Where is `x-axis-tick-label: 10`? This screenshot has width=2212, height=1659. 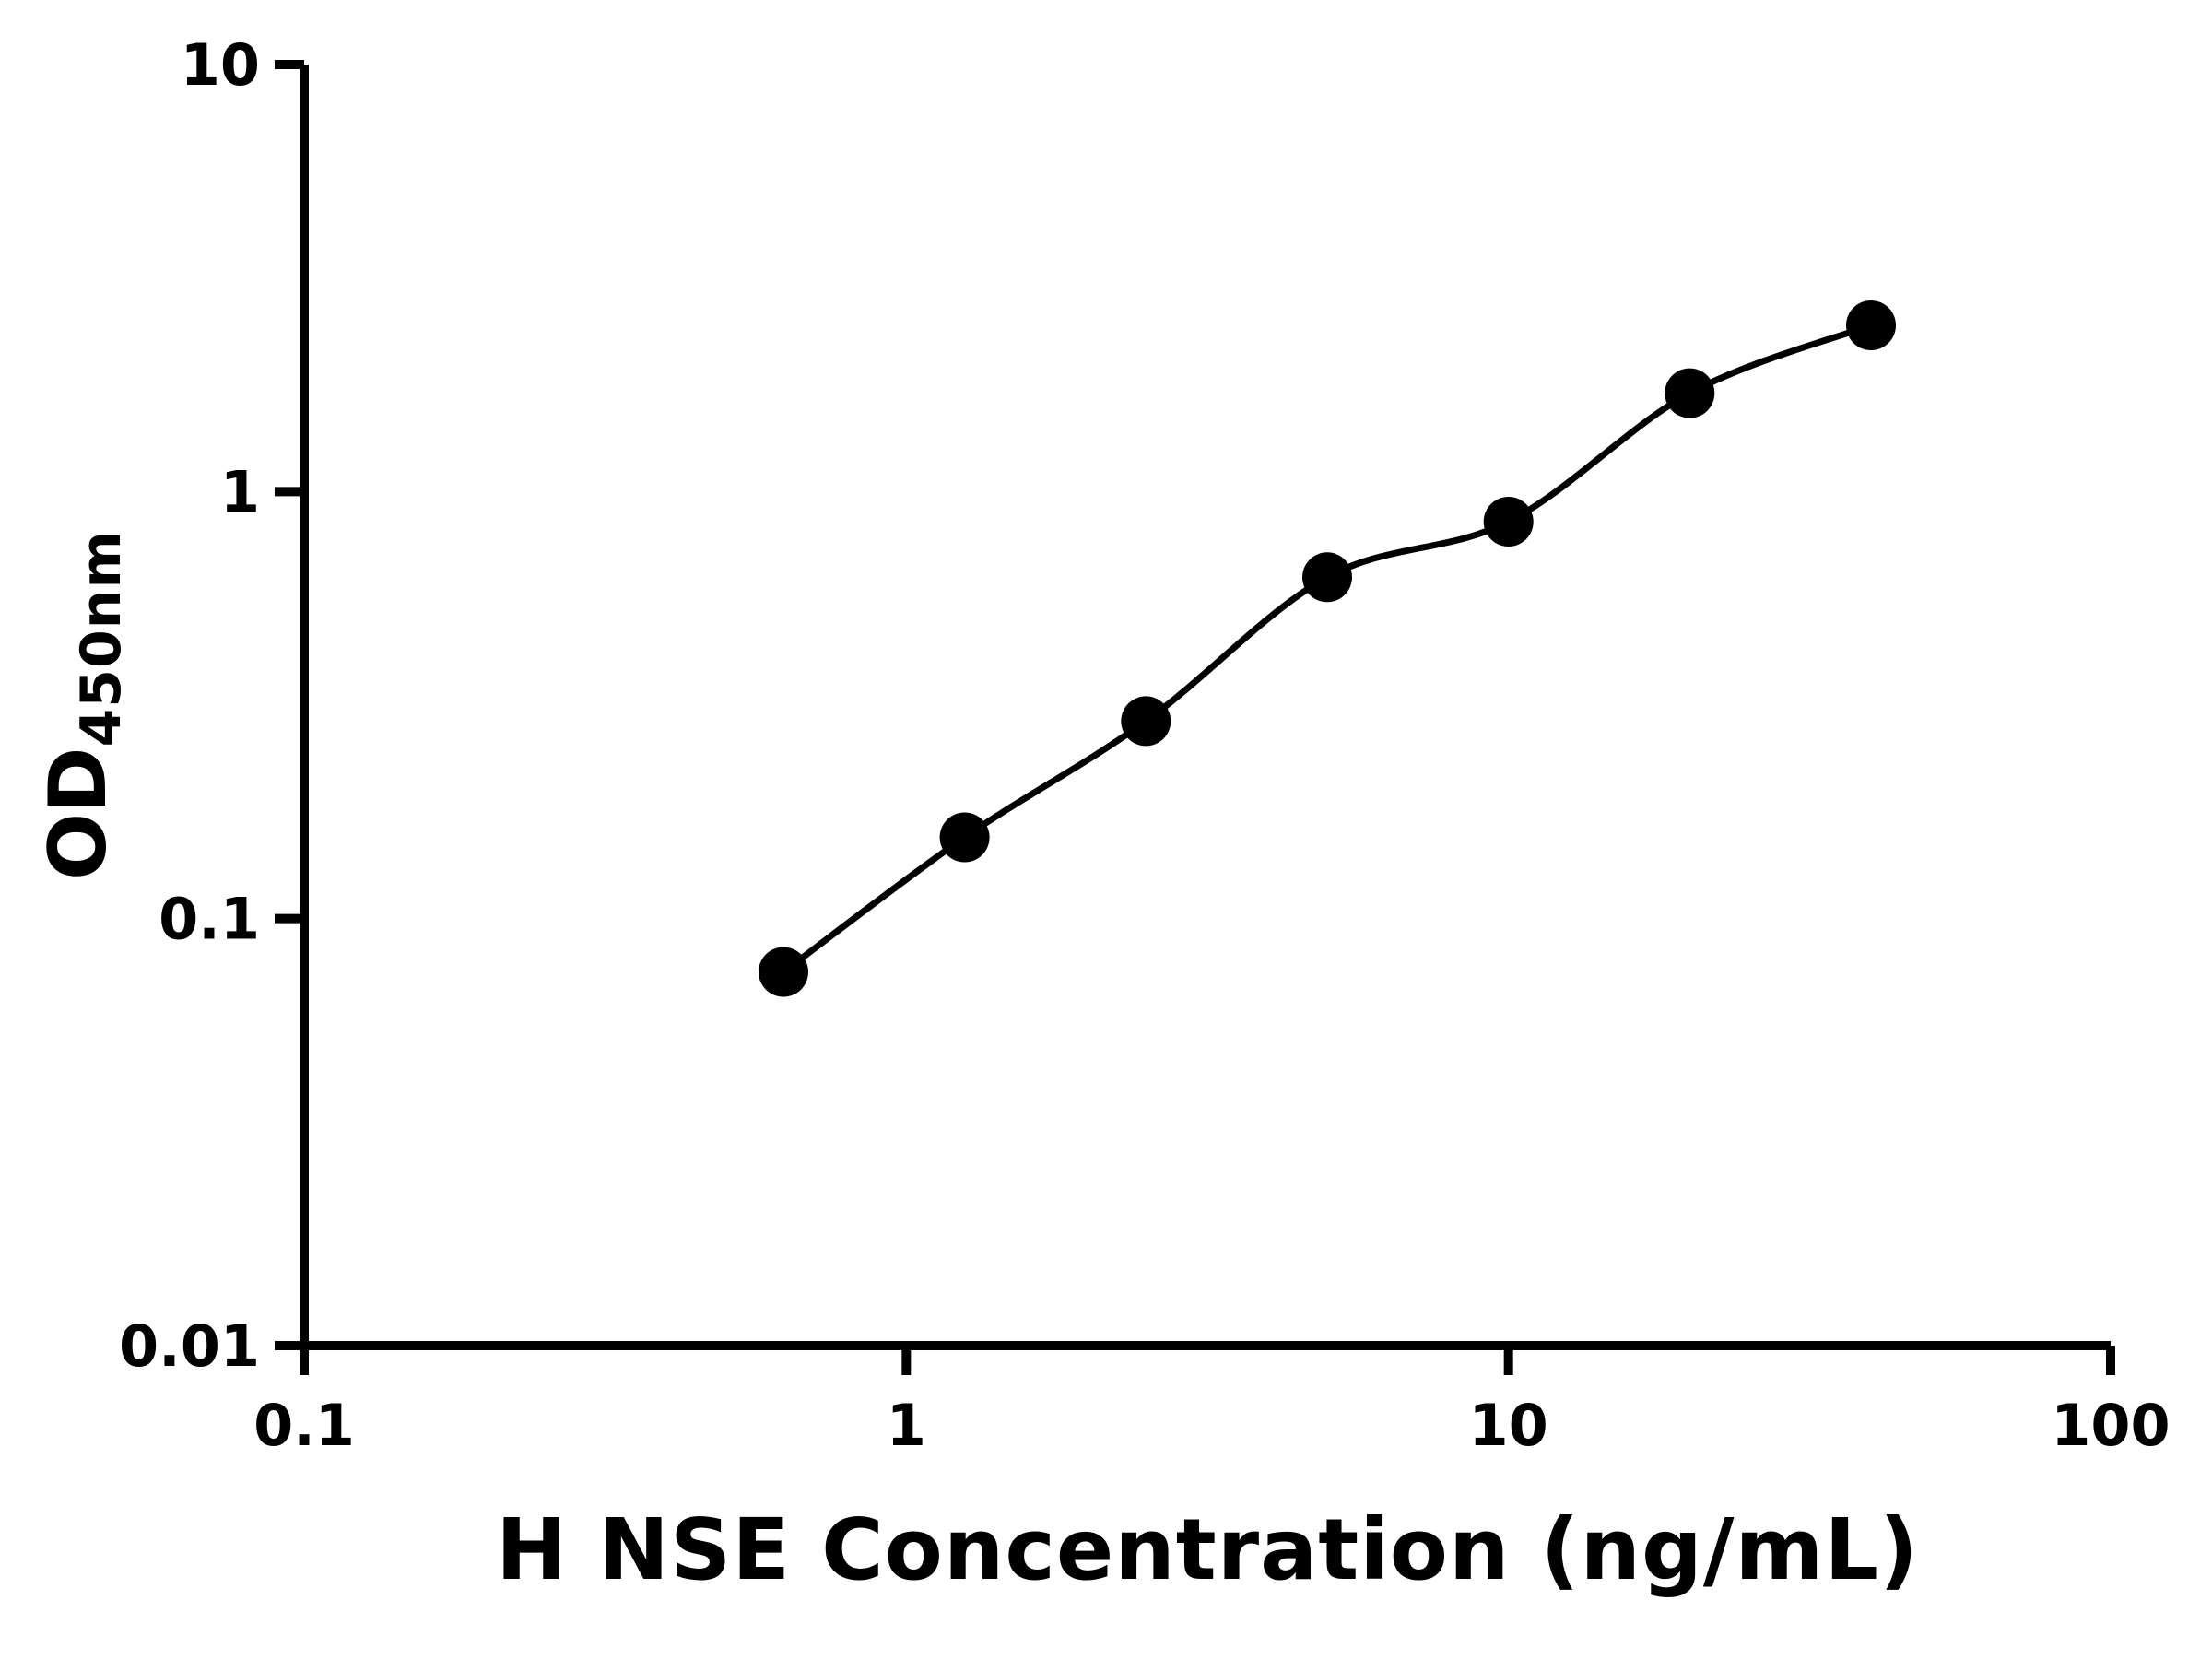
x-axis-tick-label: 10 is located at coordinates (1508, 1425).